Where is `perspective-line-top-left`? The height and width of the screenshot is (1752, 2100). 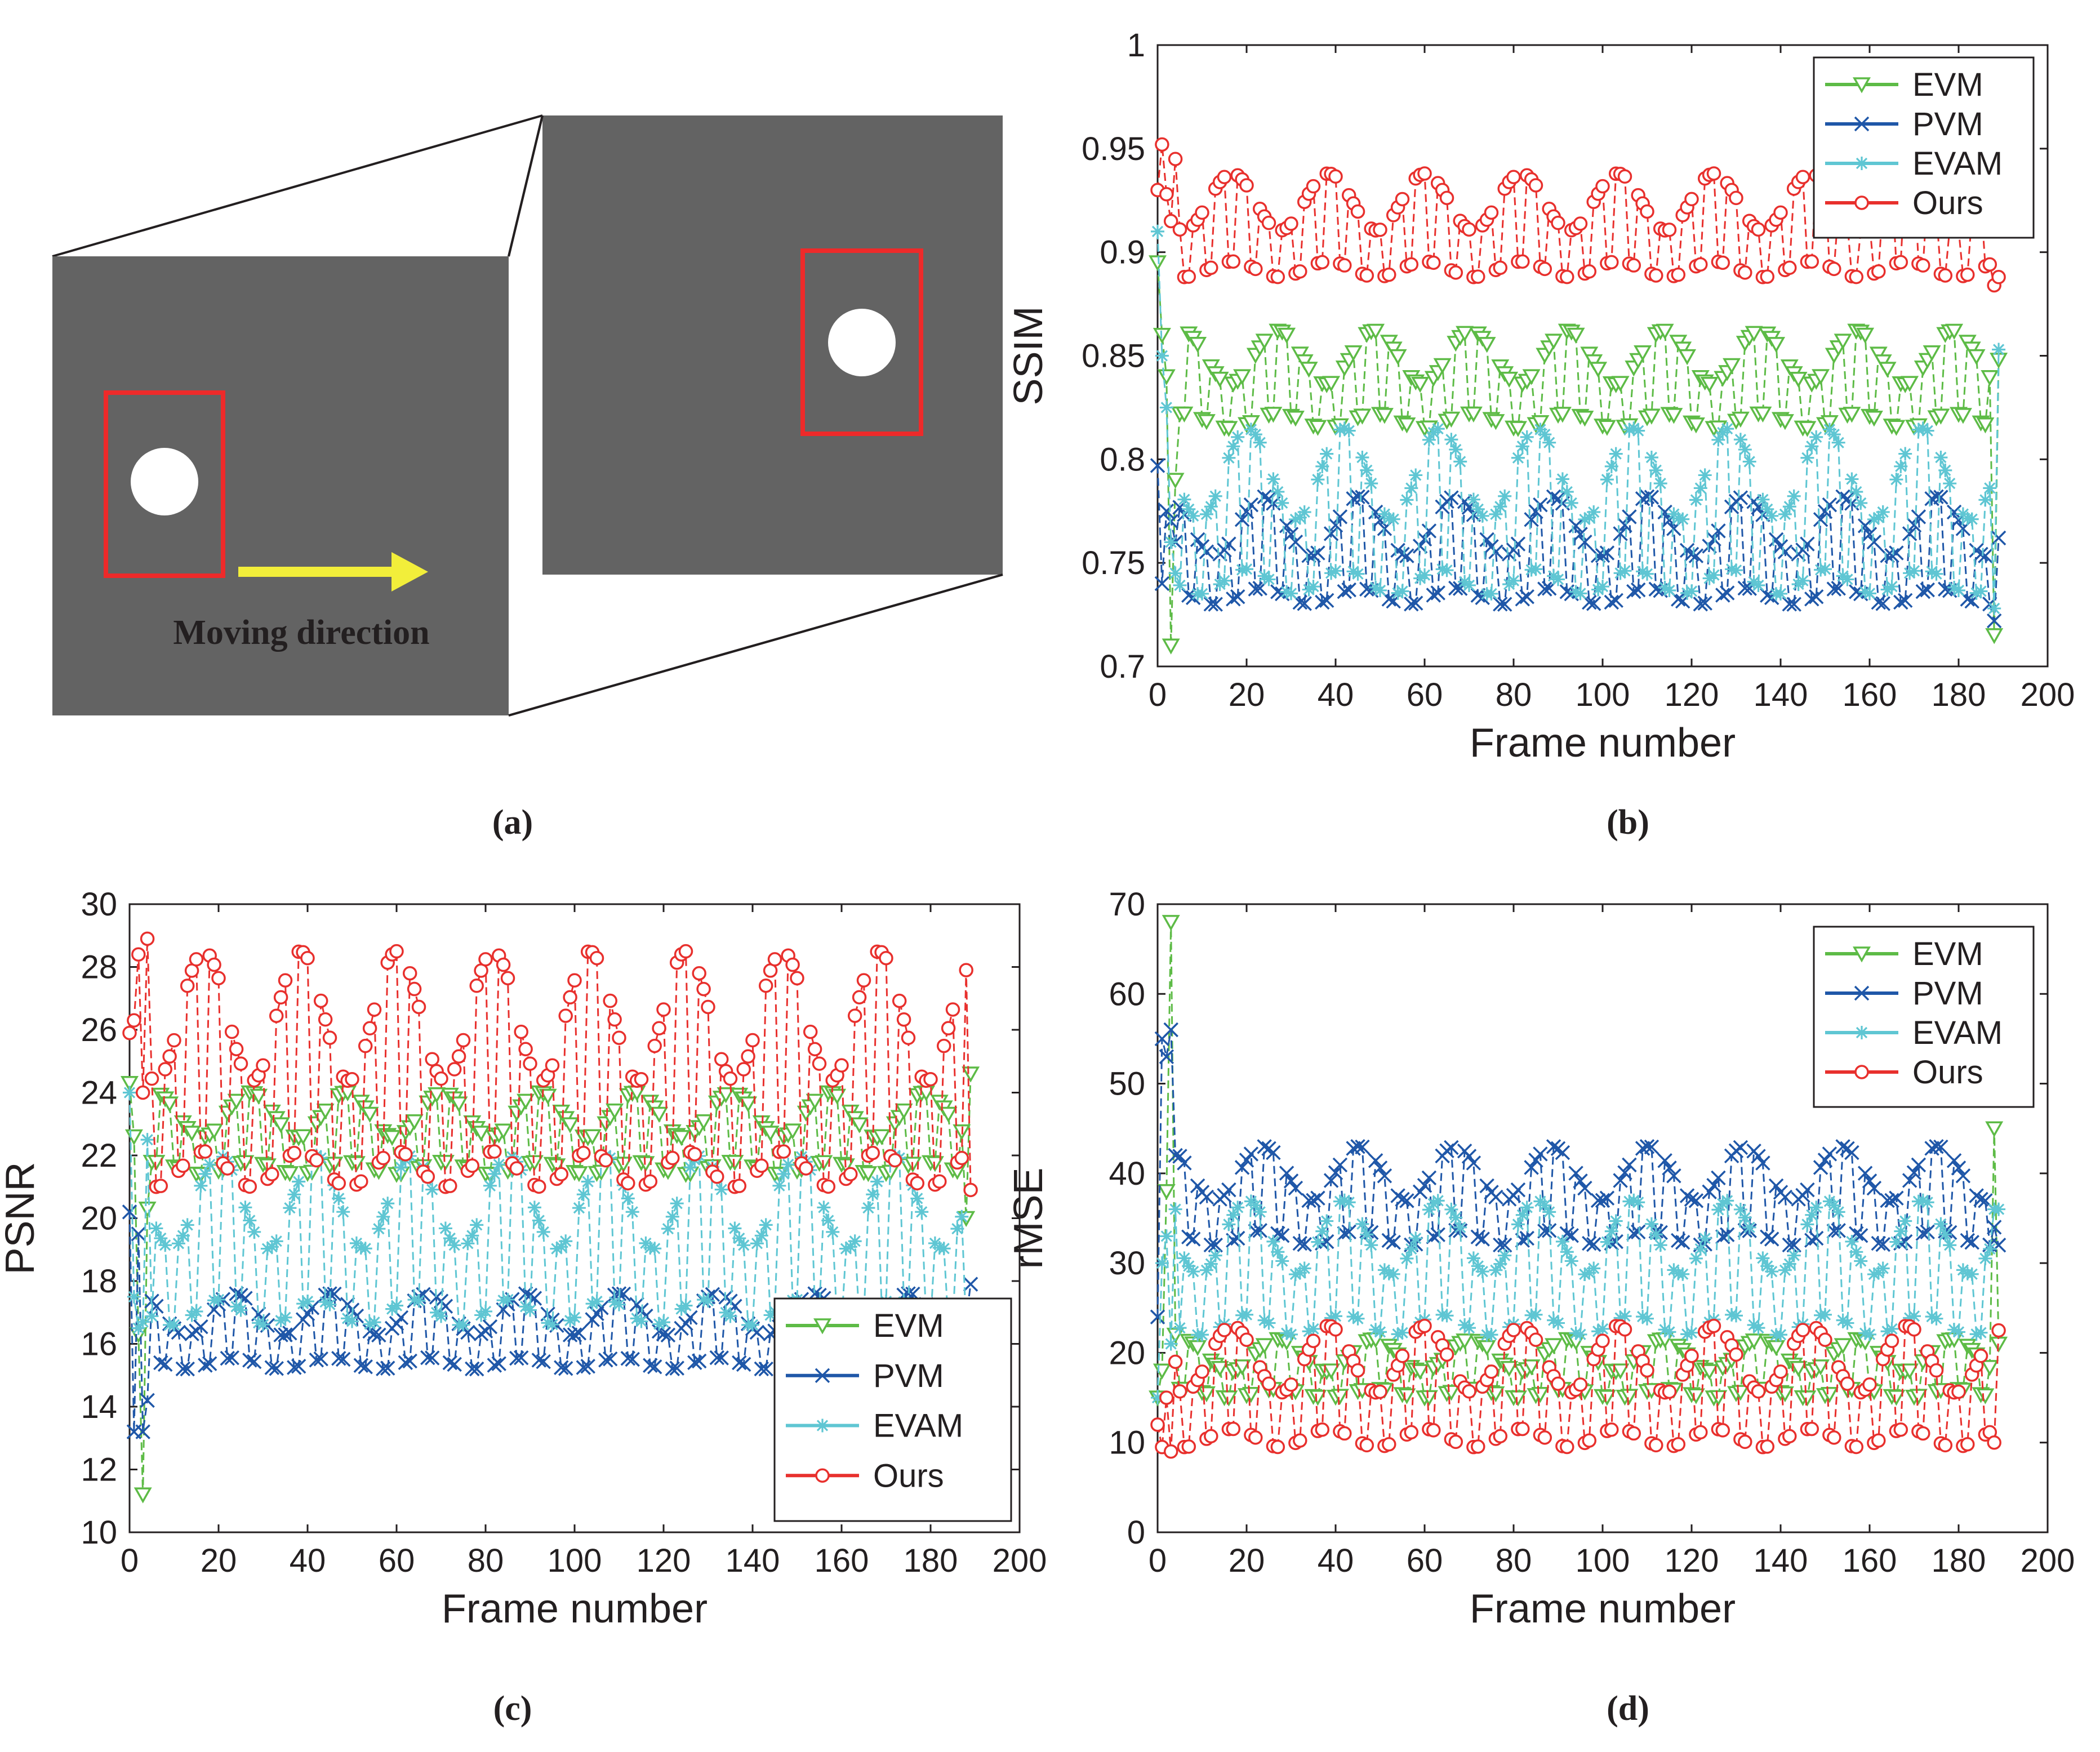
perspective-line-top-left is located at coordinates (297, 185).